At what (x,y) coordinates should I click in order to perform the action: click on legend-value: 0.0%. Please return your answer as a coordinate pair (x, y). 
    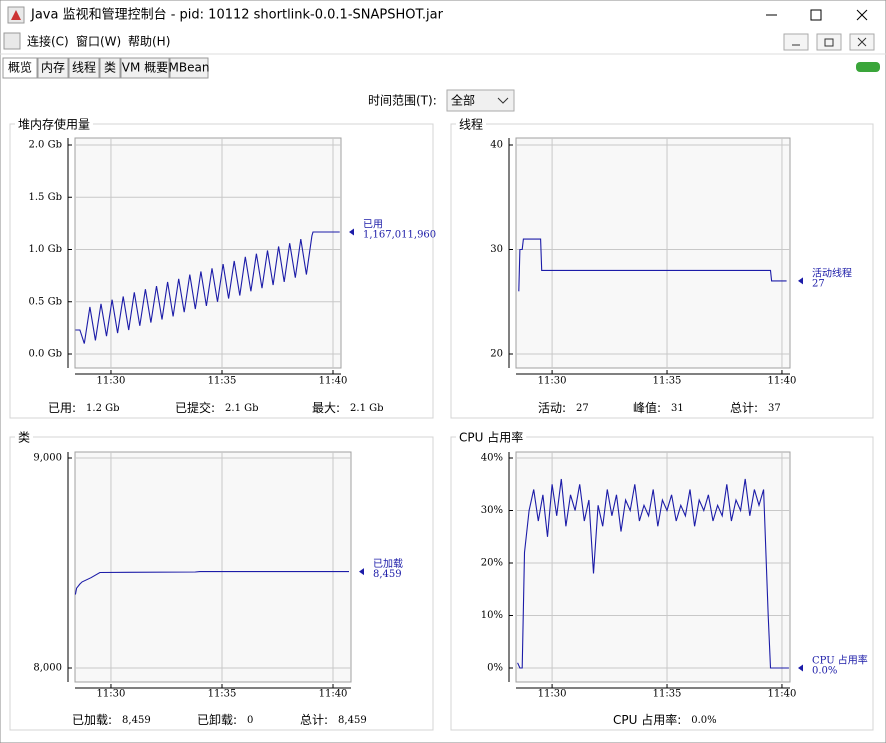
    Looking at the image, I should click on (824, 671).